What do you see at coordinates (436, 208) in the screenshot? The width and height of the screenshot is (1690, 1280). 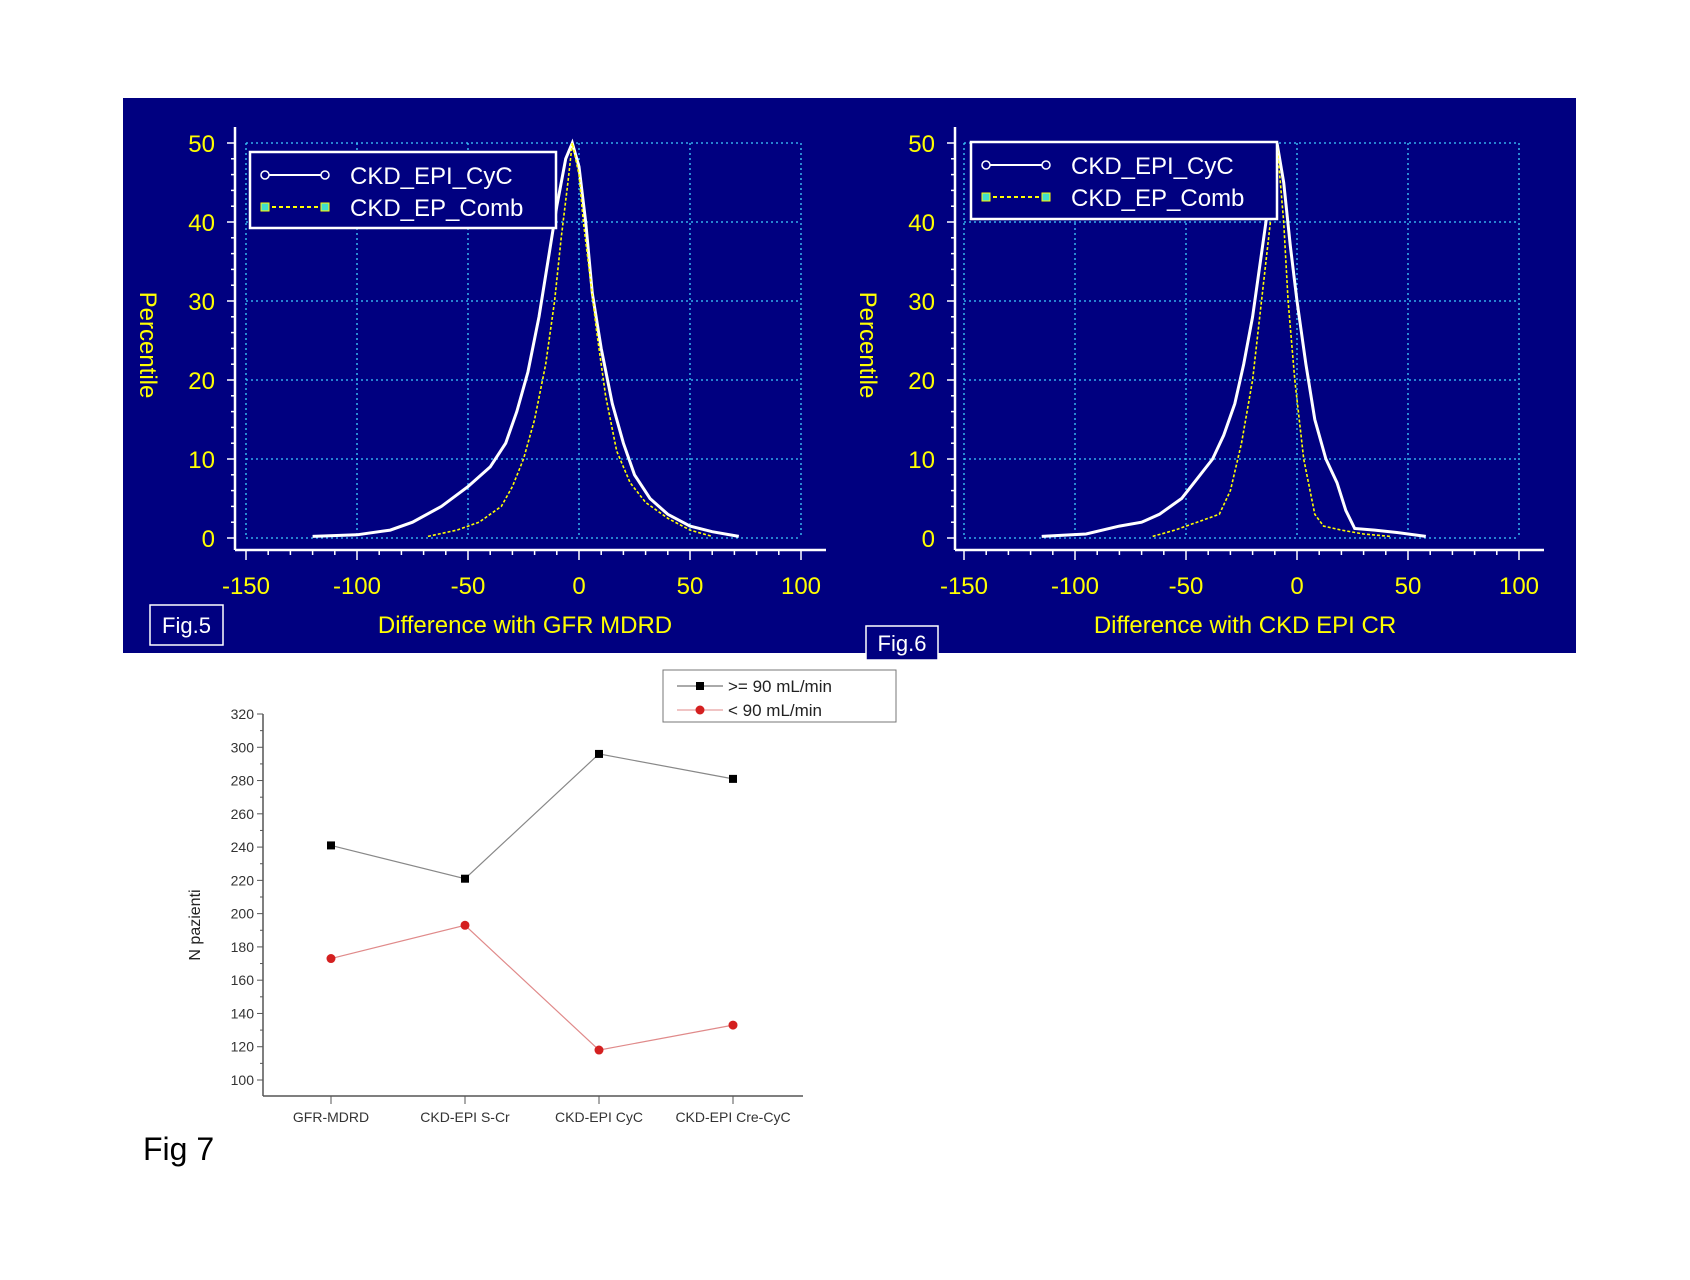 I see `fig5-legend-label-1: CKD_EP_Comb` at bounding box center [436, 208].